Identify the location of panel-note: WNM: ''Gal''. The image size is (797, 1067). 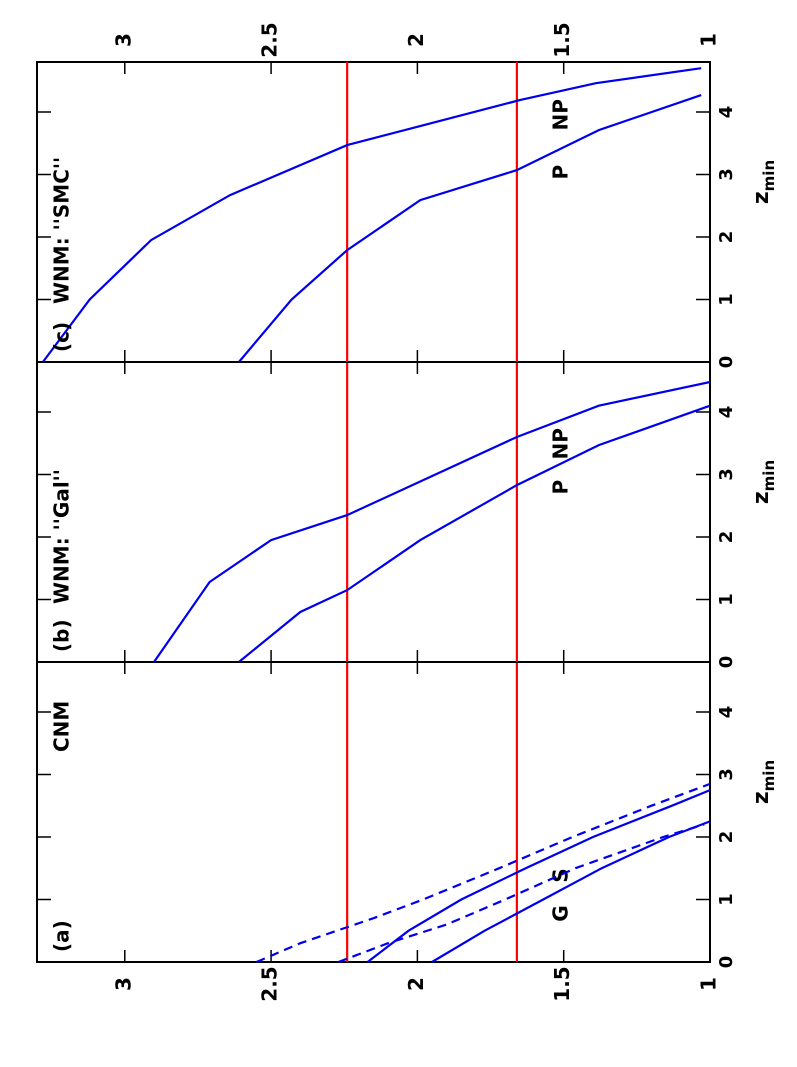
(62, 536).